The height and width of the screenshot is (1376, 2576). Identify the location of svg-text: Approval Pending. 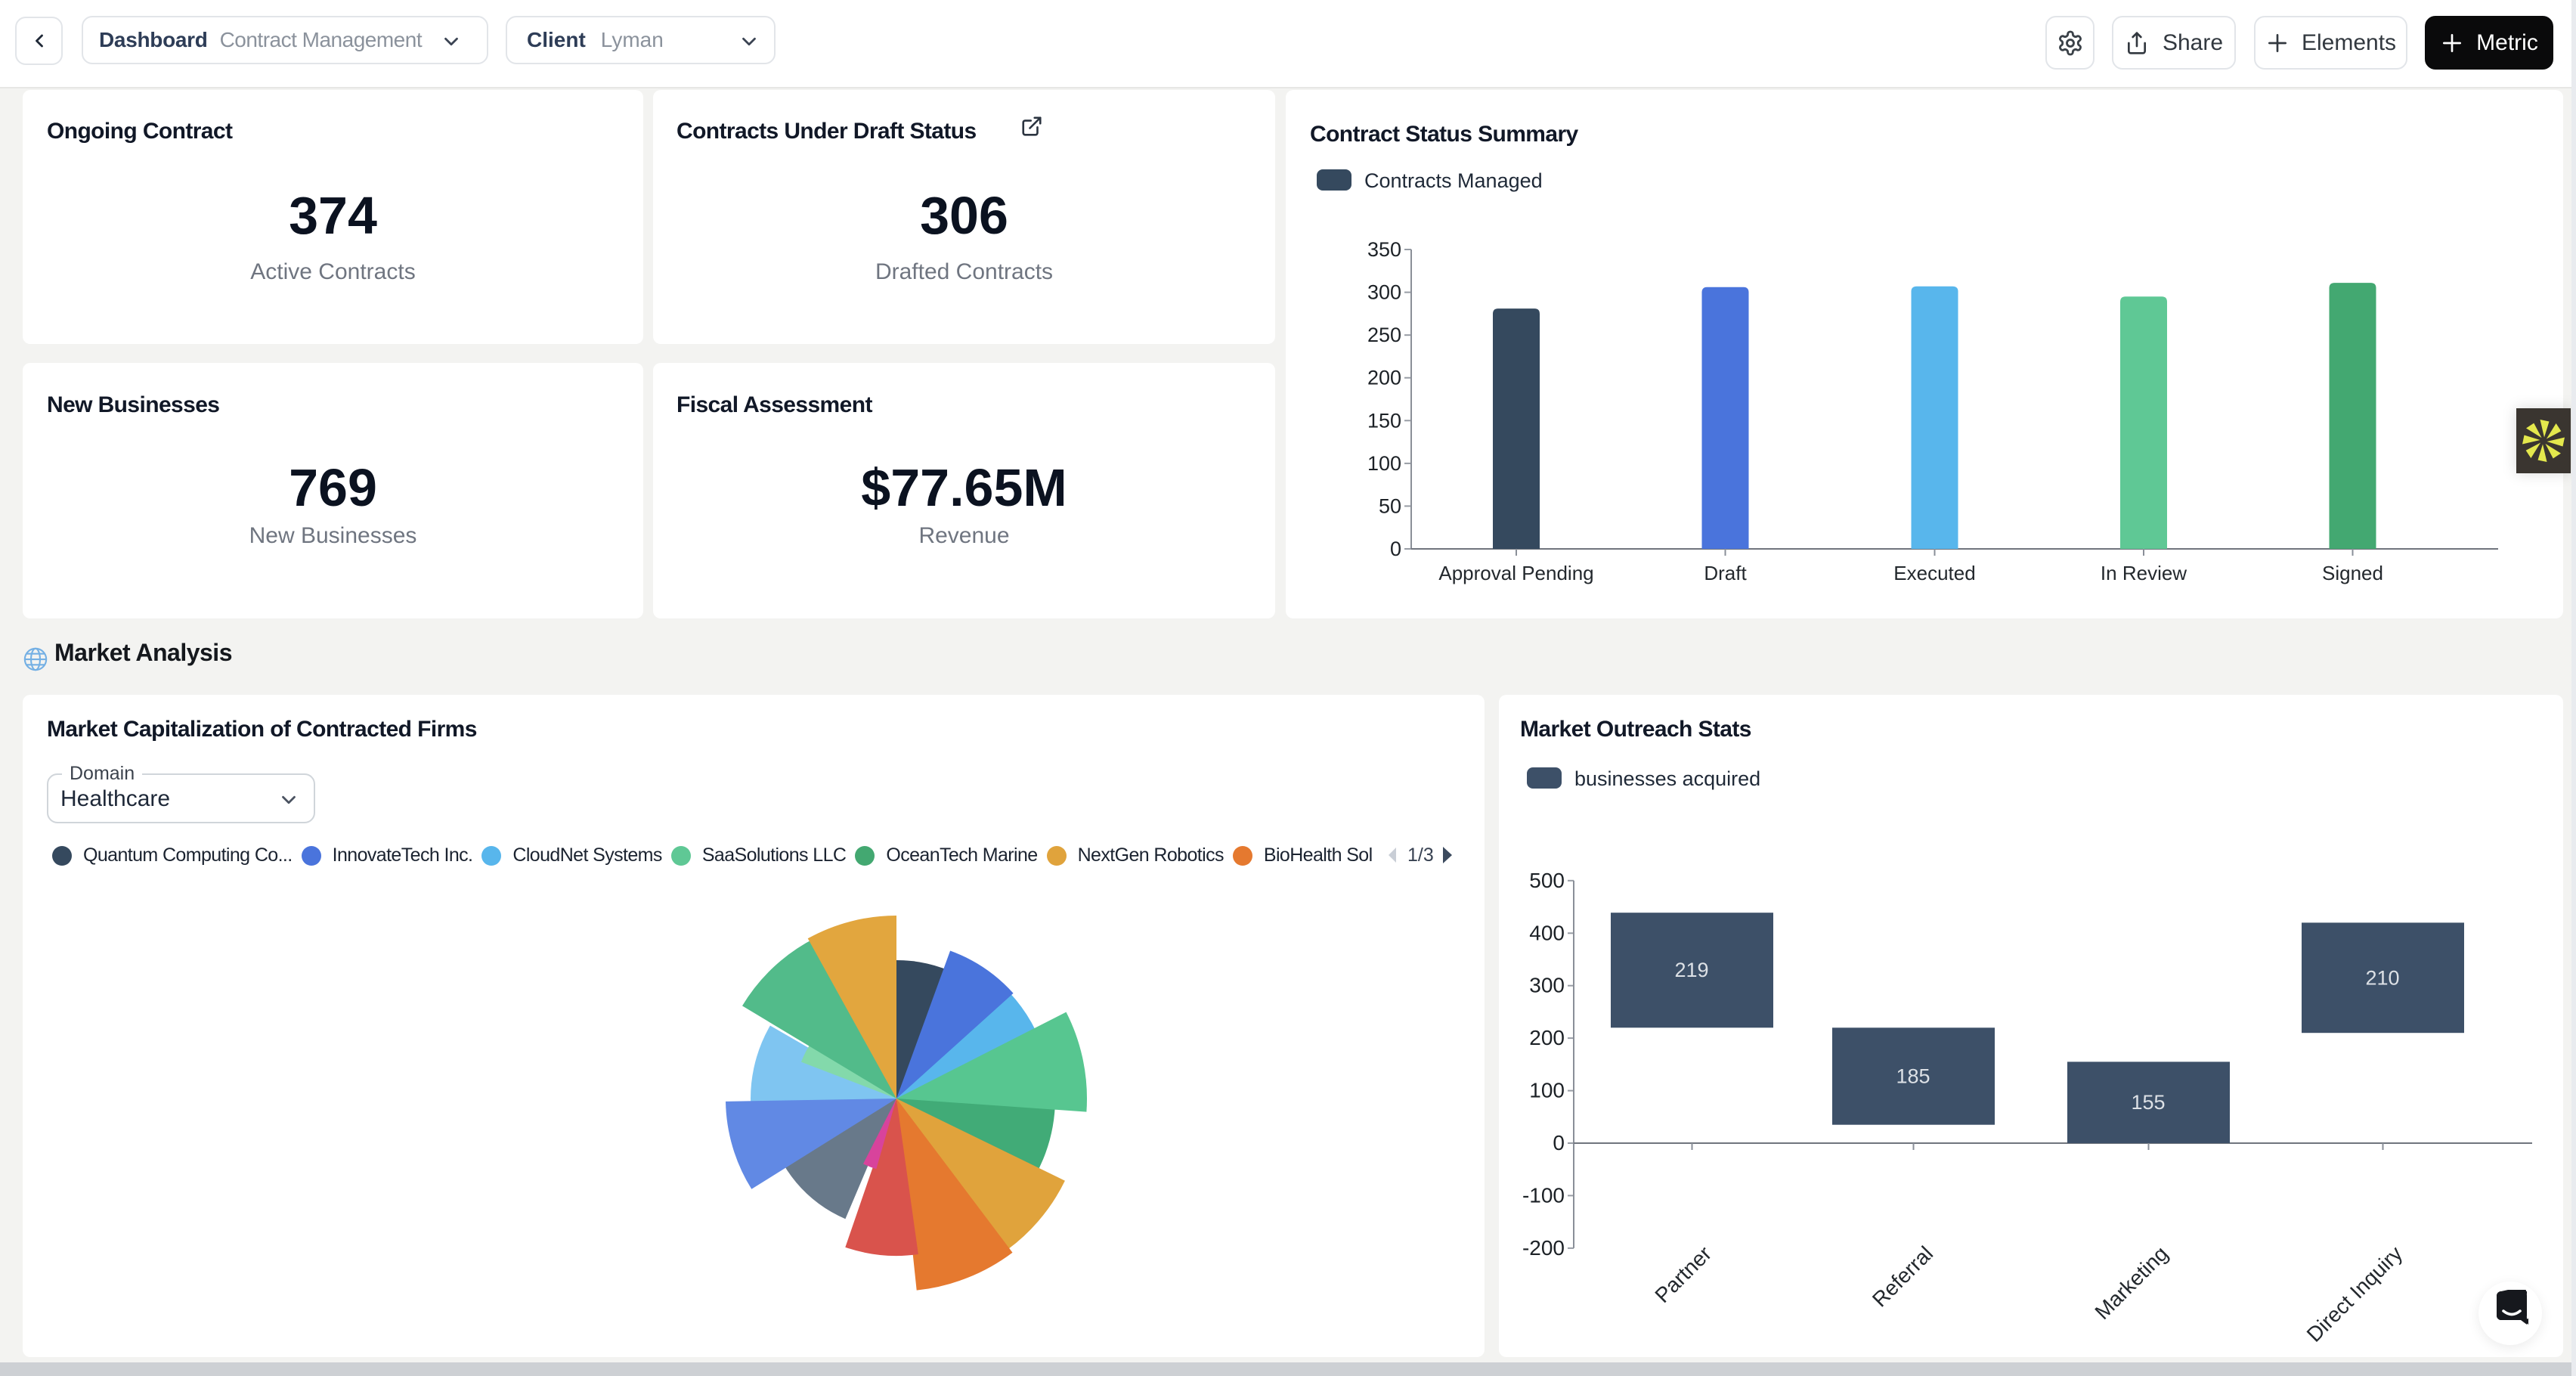
(1515, 573).